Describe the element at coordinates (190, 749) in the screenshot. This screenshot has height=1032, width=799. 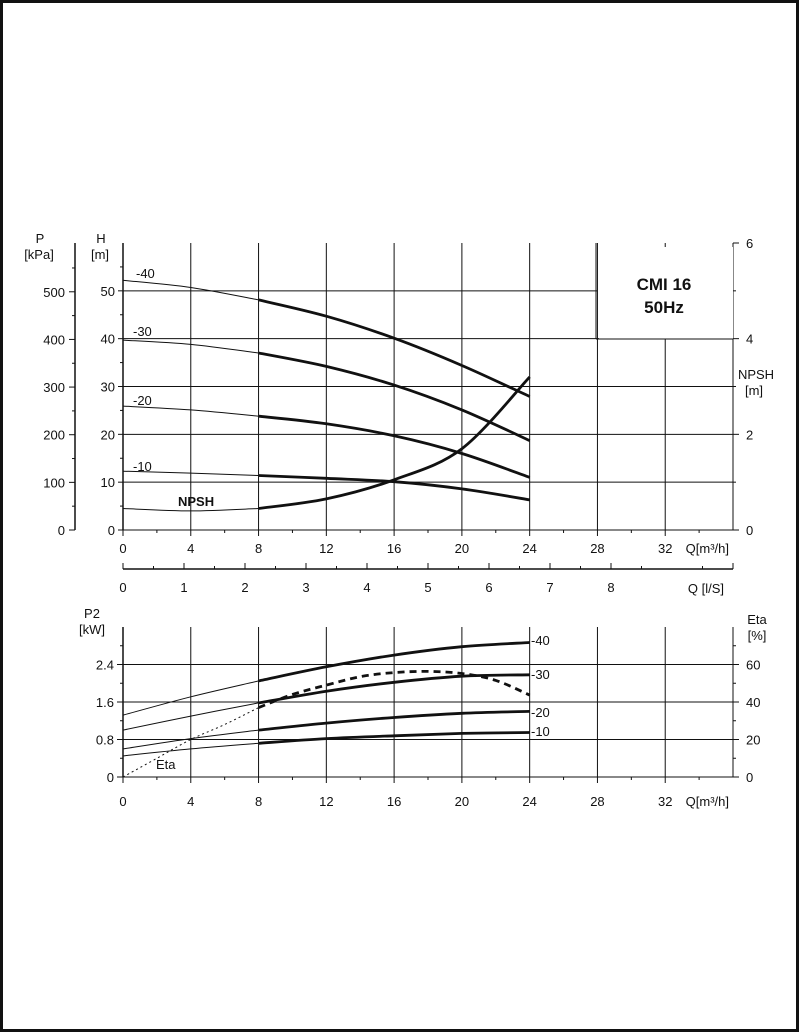
I see `power-curve-10-thin` at that location.